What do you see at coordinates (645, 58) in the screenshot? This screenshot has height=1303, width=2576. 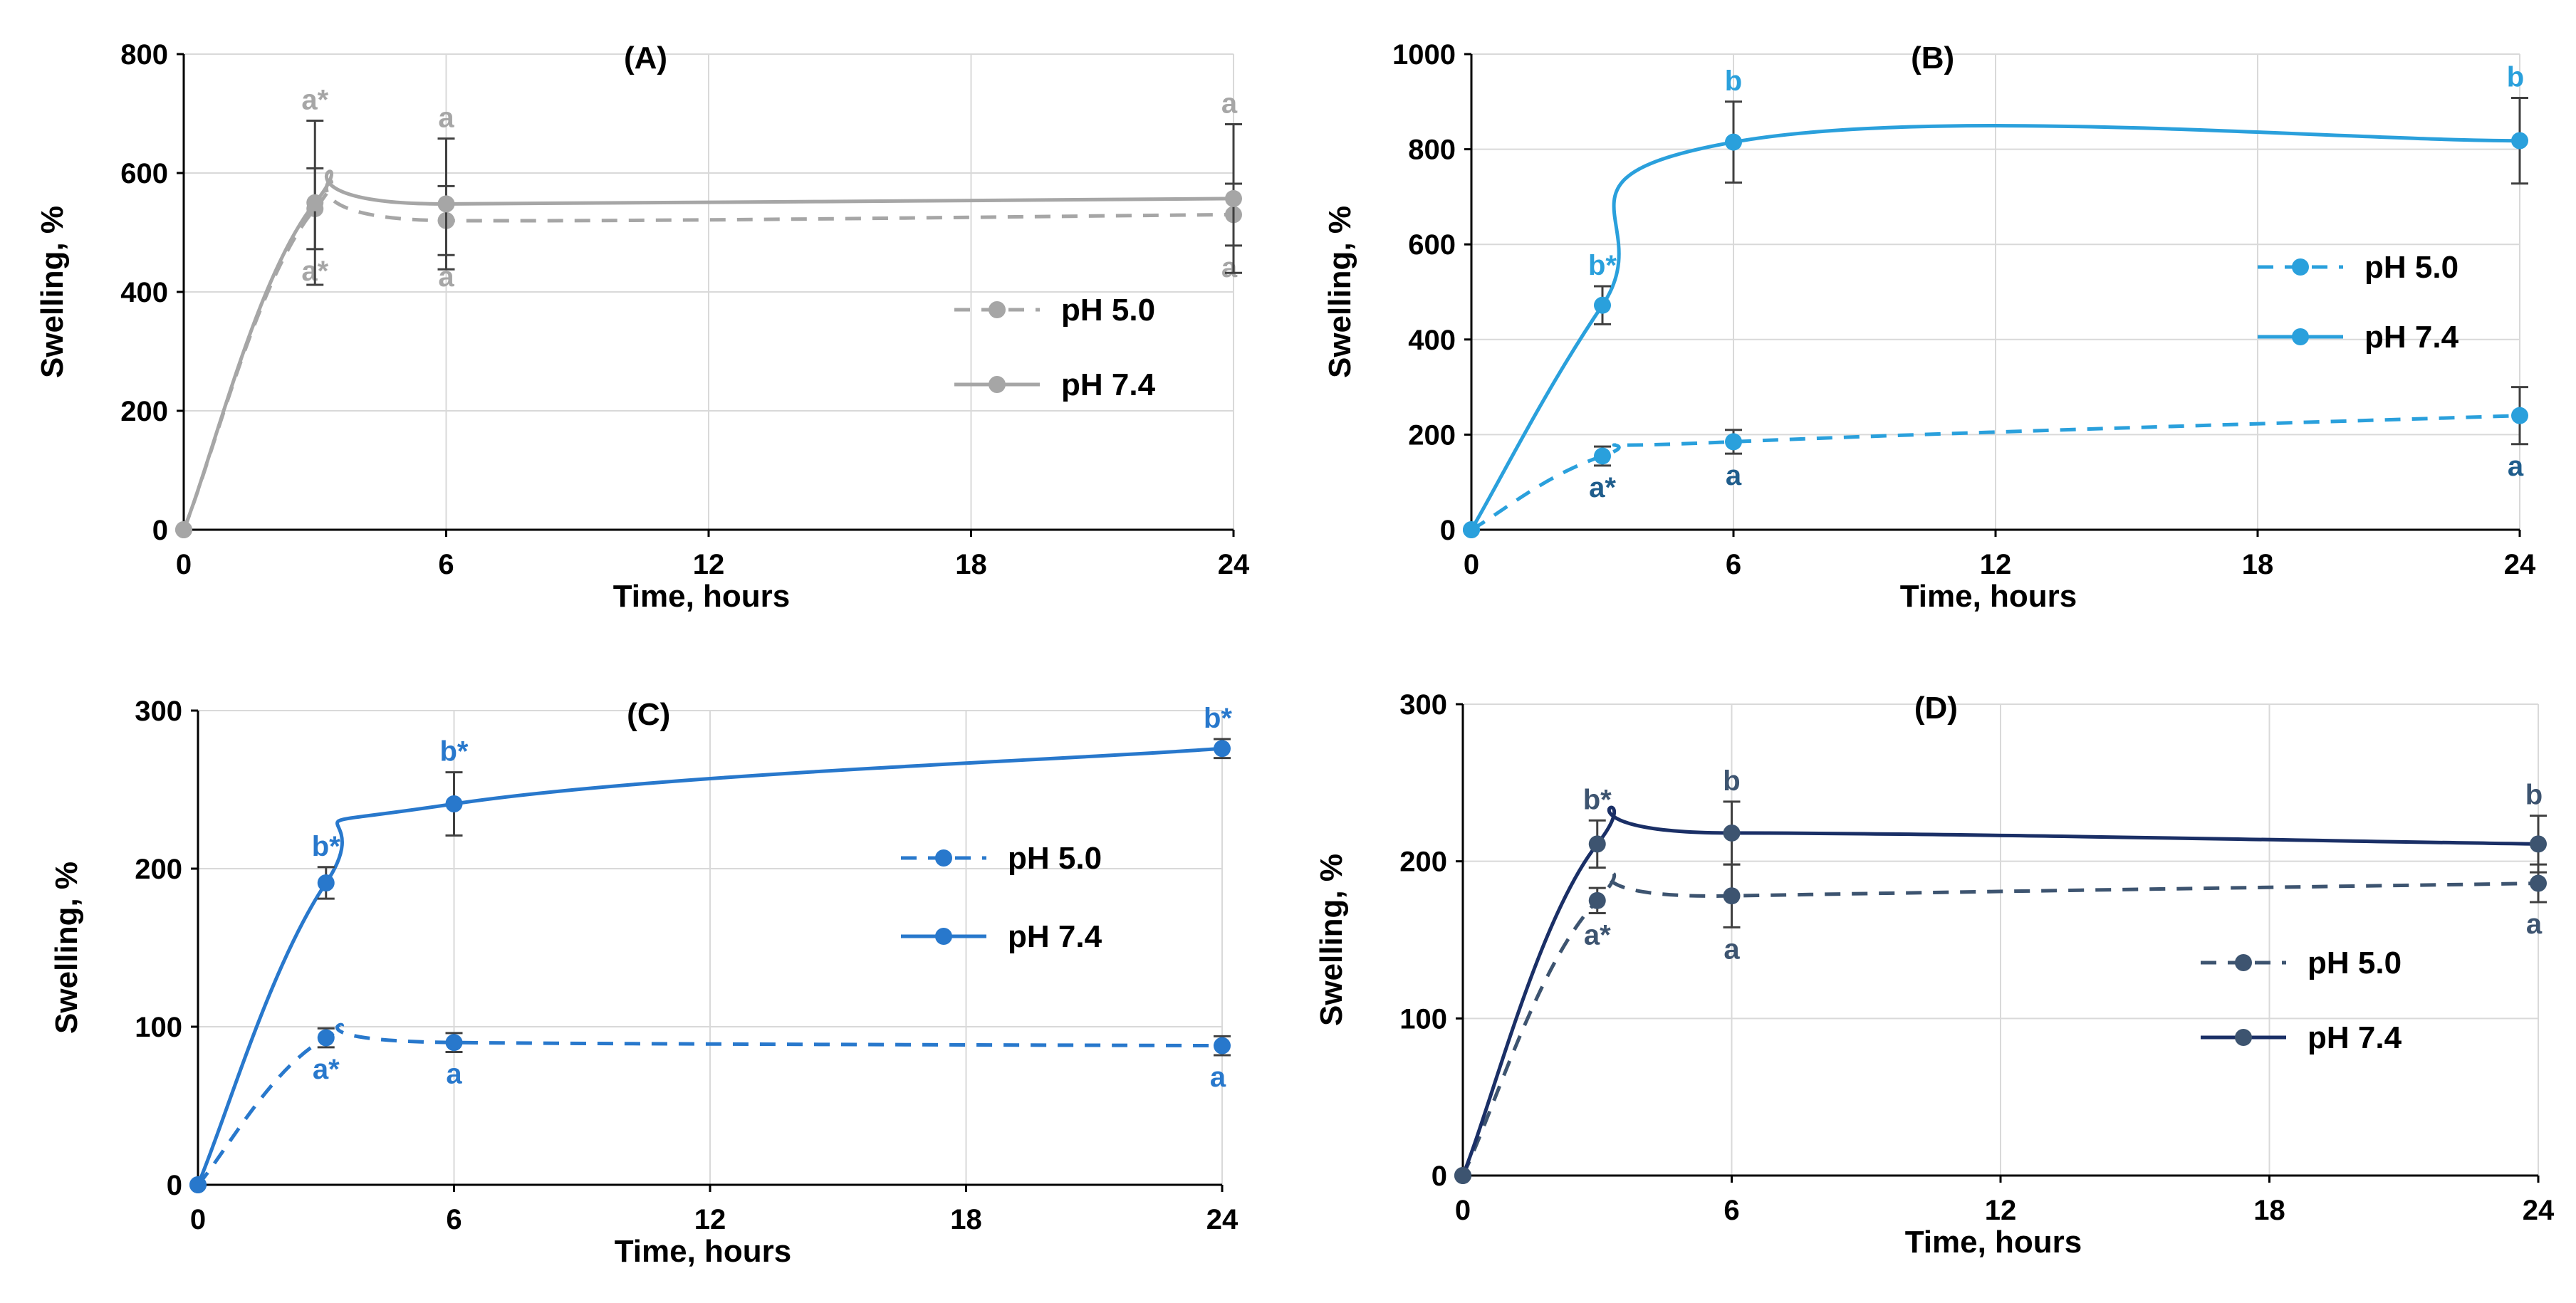 I see `panel-title: (A)` at bounding box center [645, 58].